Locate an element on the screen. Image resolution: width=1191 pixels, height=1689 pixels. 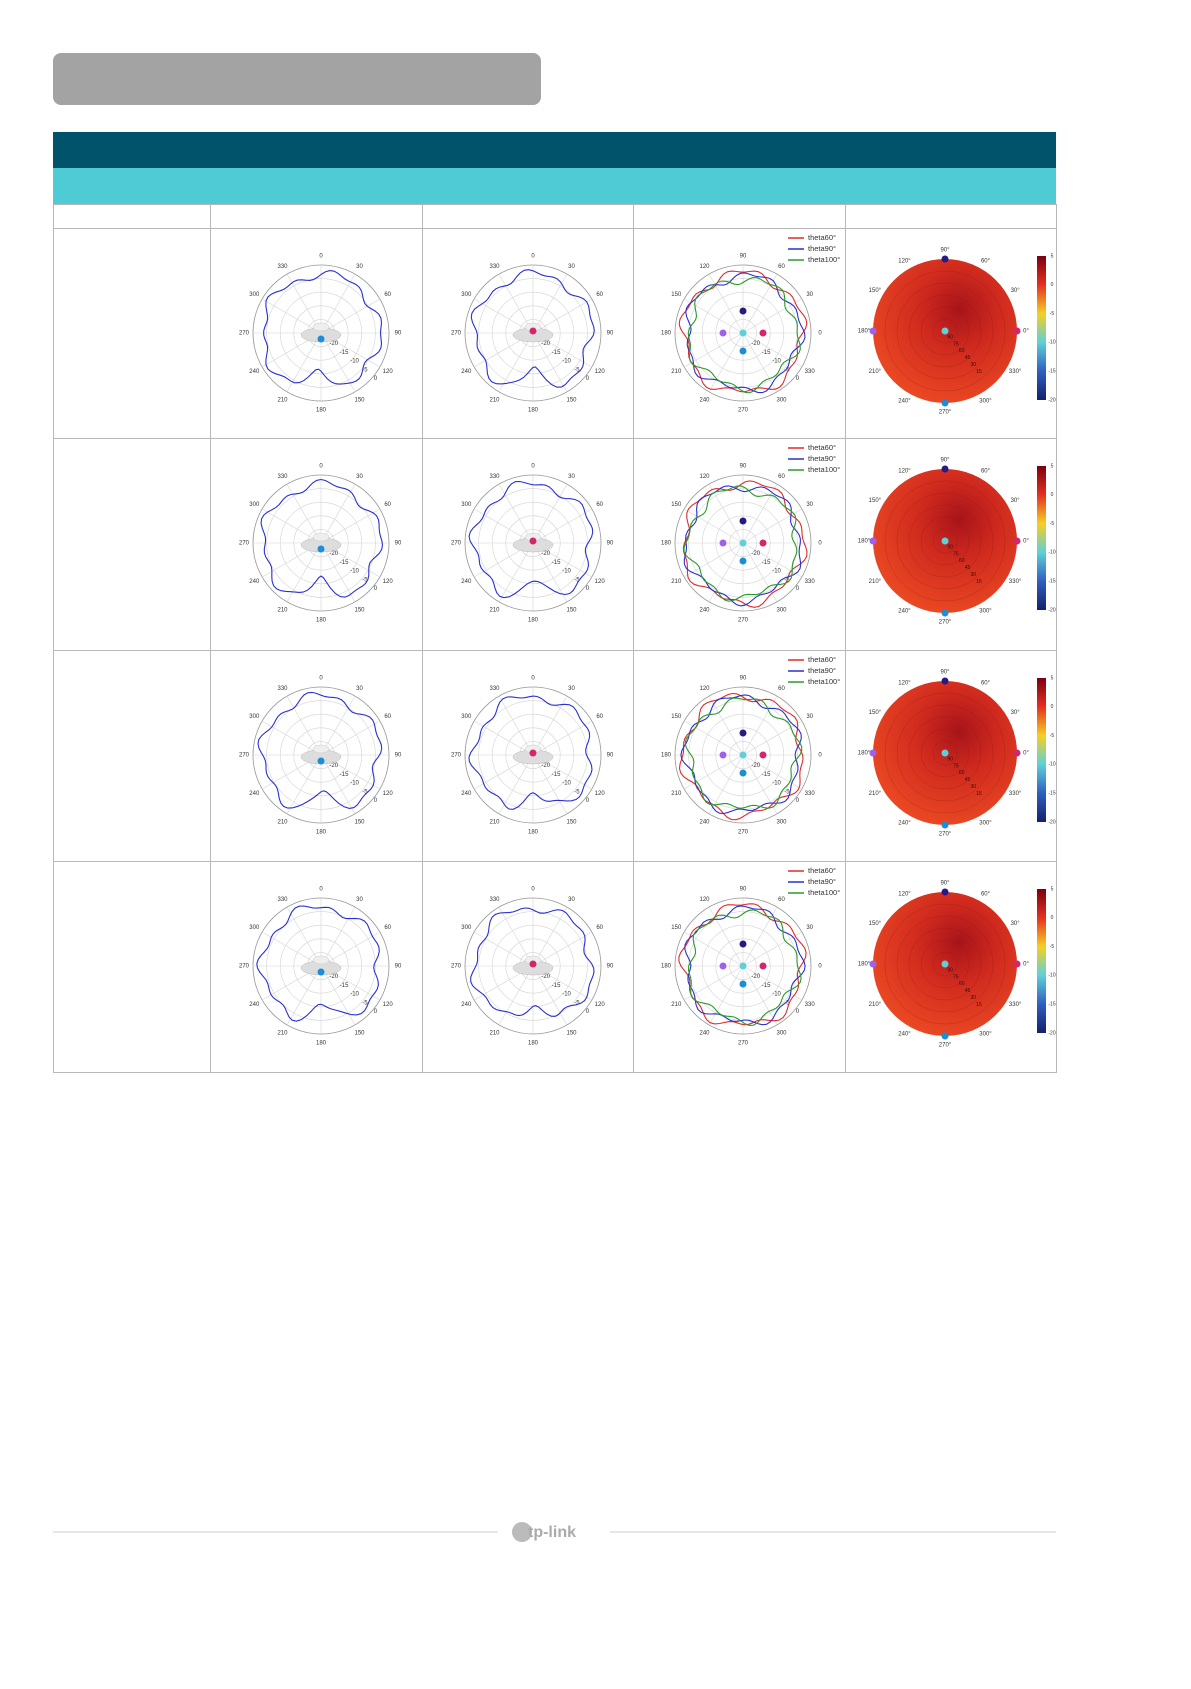
heatmap-angle-label: 270° is located at coordinates (945, 623).